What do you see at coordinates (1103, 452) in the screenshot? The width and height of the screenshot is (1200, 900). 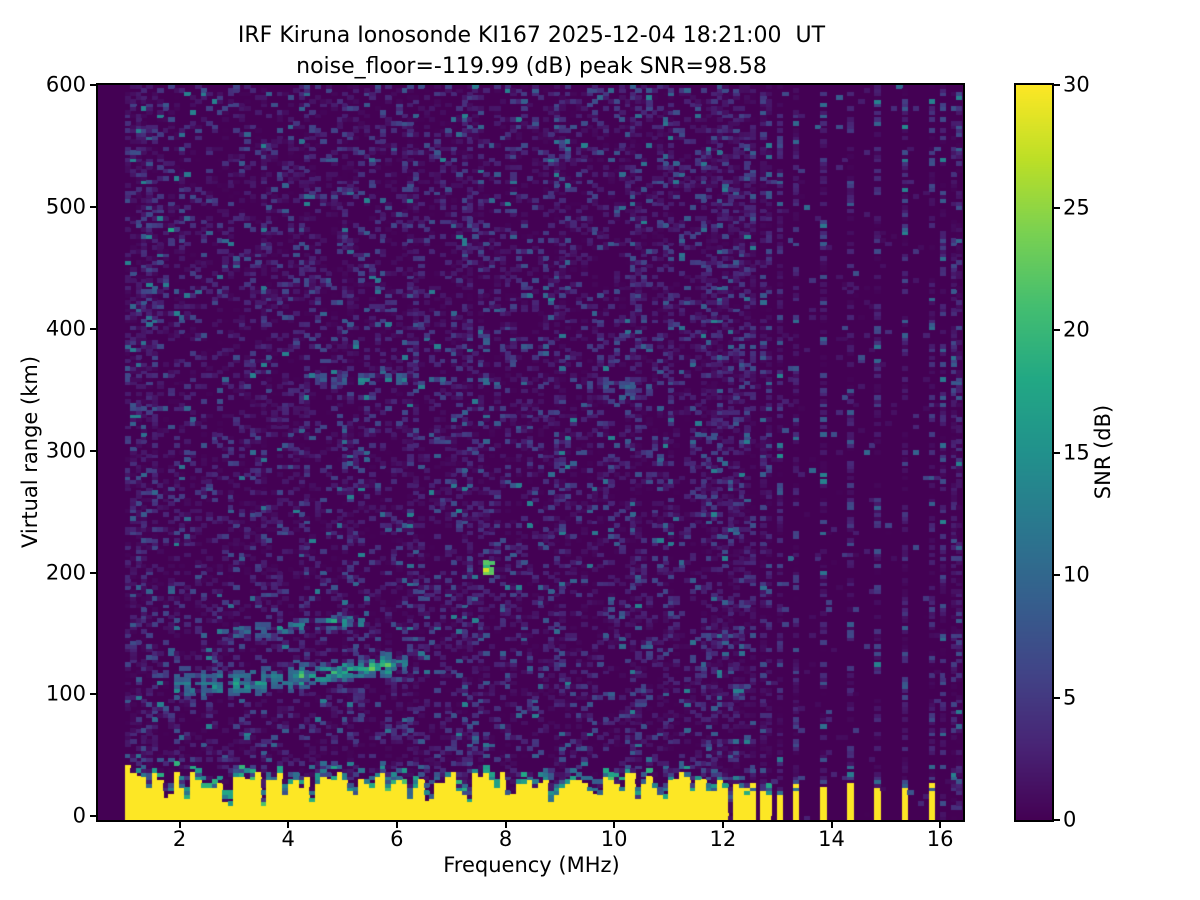 I see `colorbar-label: SNR (dB)` at bounding box center [1103, 452].